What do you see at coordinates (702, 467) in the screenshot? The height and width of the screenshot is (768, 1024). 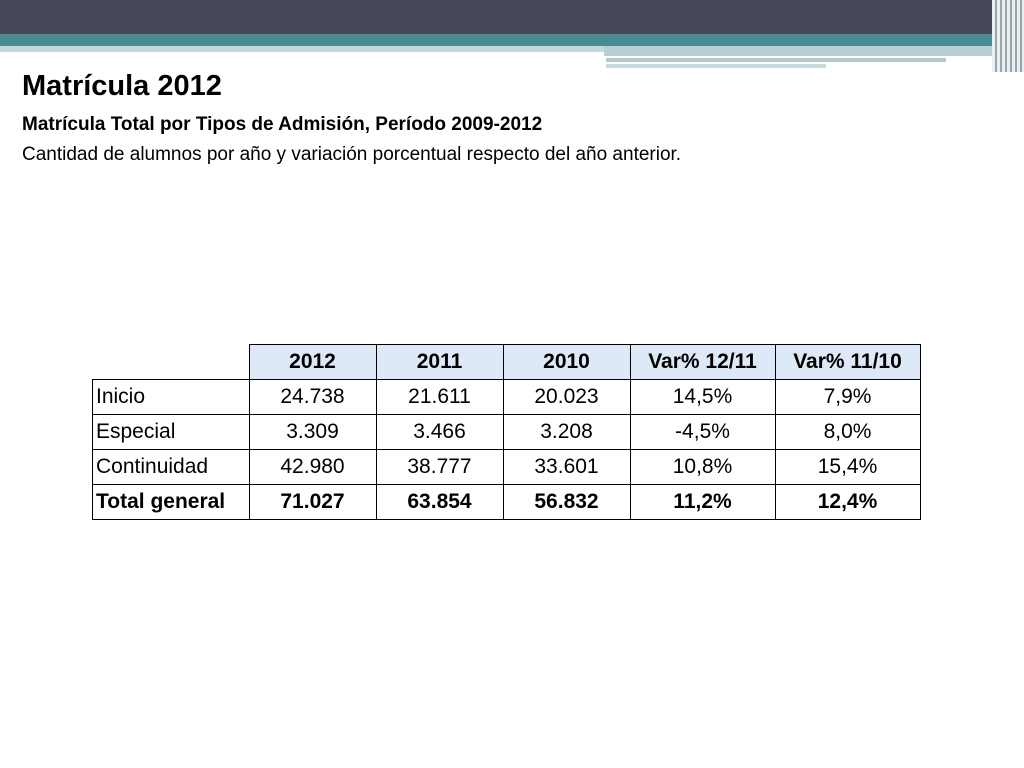 I see `table-cell: 10,8%` at bounding box center [702, 467].